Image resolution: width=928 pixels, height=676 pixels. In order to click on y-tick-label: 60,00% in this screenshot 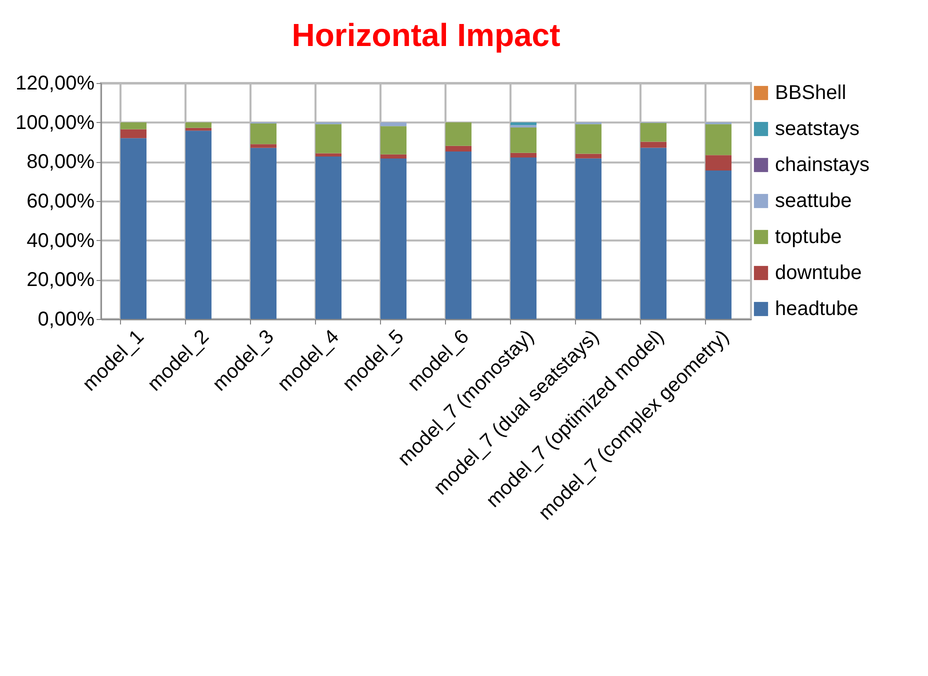, I will do `click(60, 201)`.